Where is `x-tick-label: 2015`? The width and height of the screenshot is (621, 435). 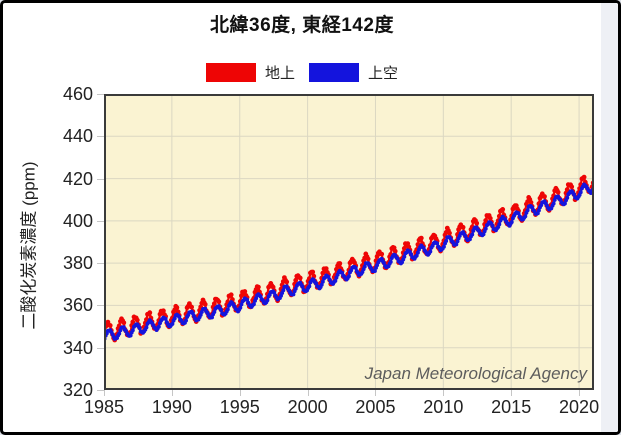
x-tick-label: 2015 is located at coordinates (511, 407).